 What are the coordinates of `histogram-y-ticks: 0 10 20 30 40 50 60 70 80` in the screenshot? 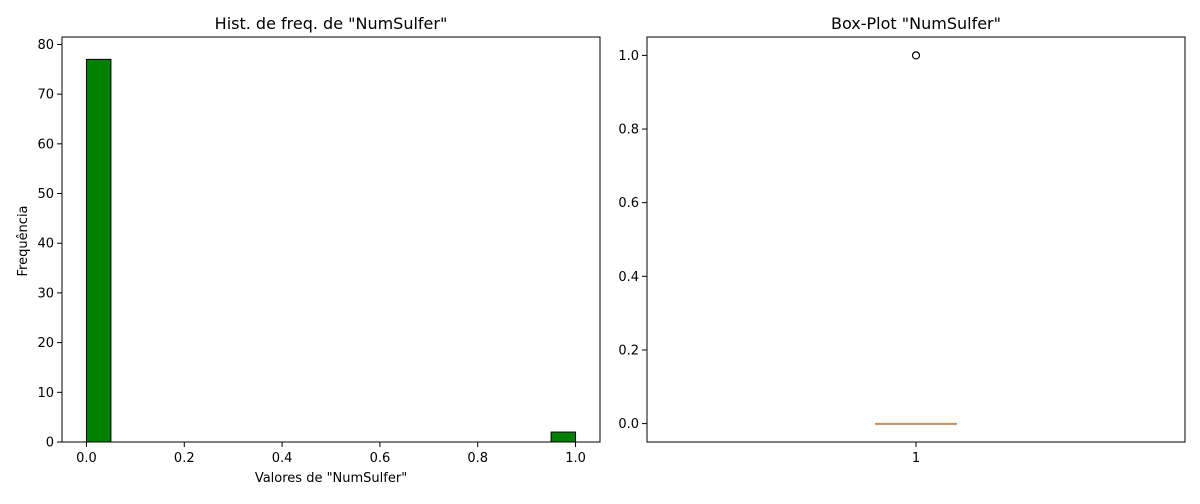 It's located at (49, 244).